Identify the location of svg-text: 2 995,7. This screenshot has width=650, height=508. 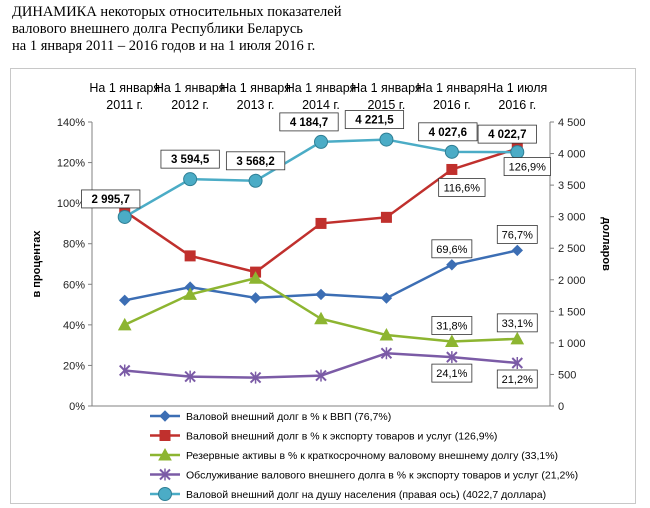
(111, 200).